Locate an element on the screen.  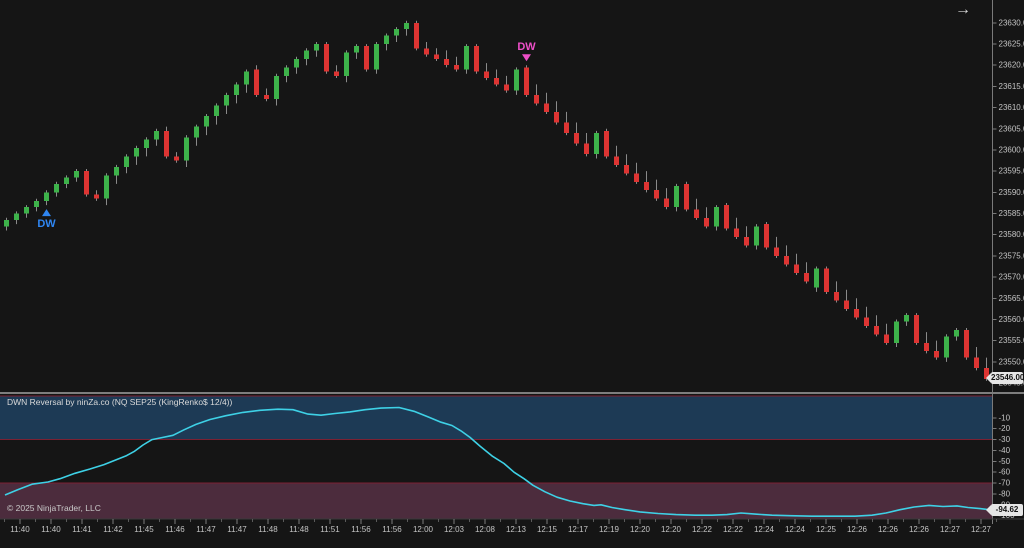
scroll-to-end-arrow-icon: → is located at coordinates (963, 9).